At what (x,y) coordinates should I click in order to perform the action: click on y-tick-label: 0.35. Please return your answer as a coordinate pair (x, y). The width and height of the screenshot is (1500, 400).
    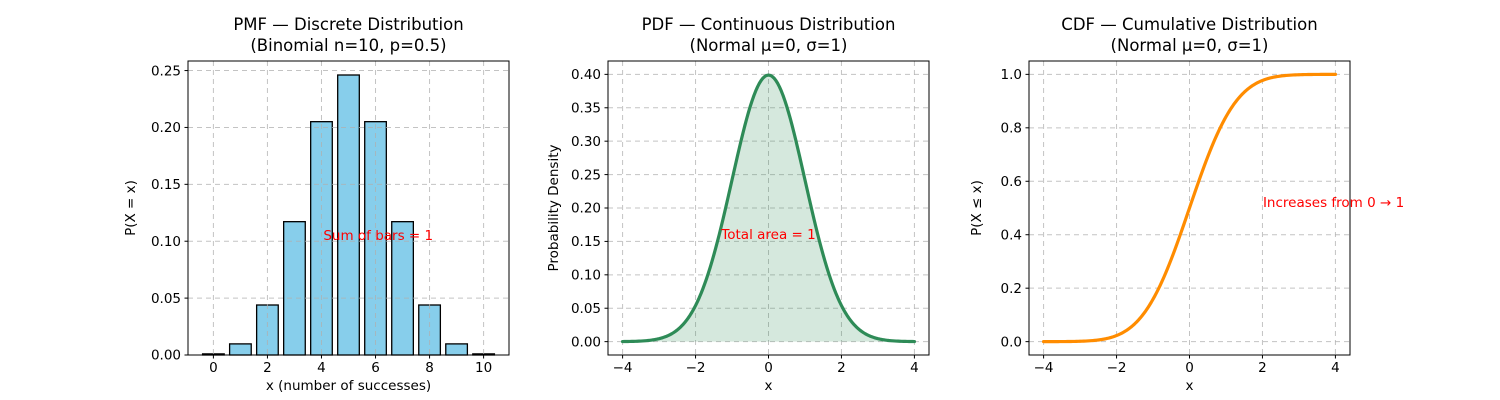
    Looking at the image, I should click on (586, 108).